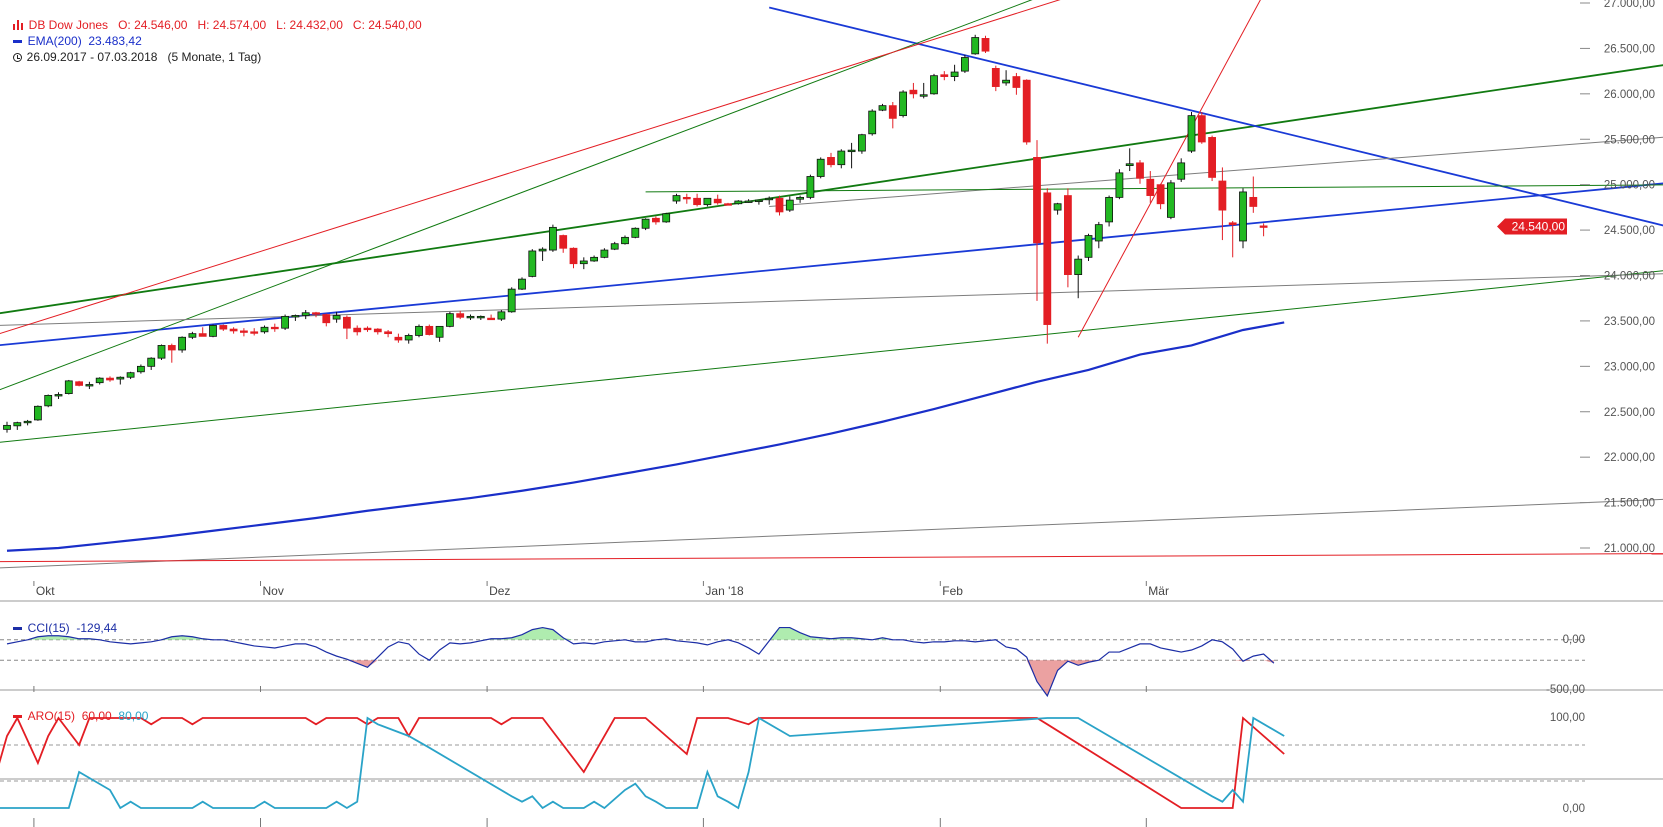  Describe the element at coordinates (1629, 95) in the screenshot. I see `y-tick-label: 26.000,00` at that location.